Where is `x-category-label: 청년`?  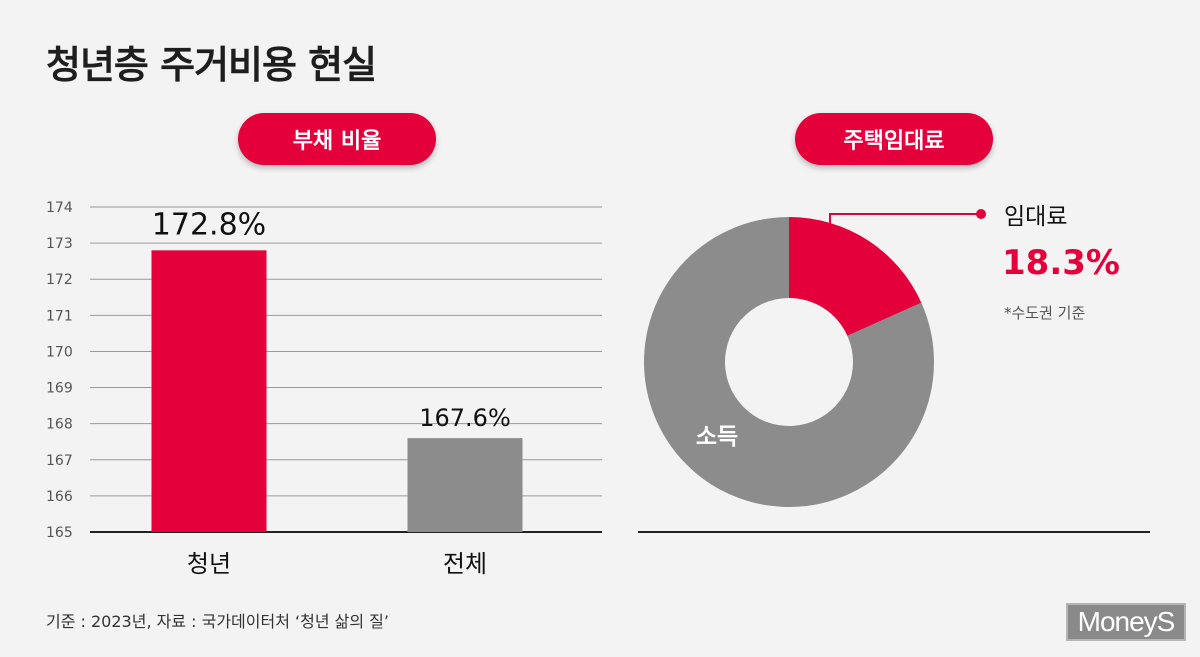
x-category-label: 청년 is located at coordinates (209, 564).